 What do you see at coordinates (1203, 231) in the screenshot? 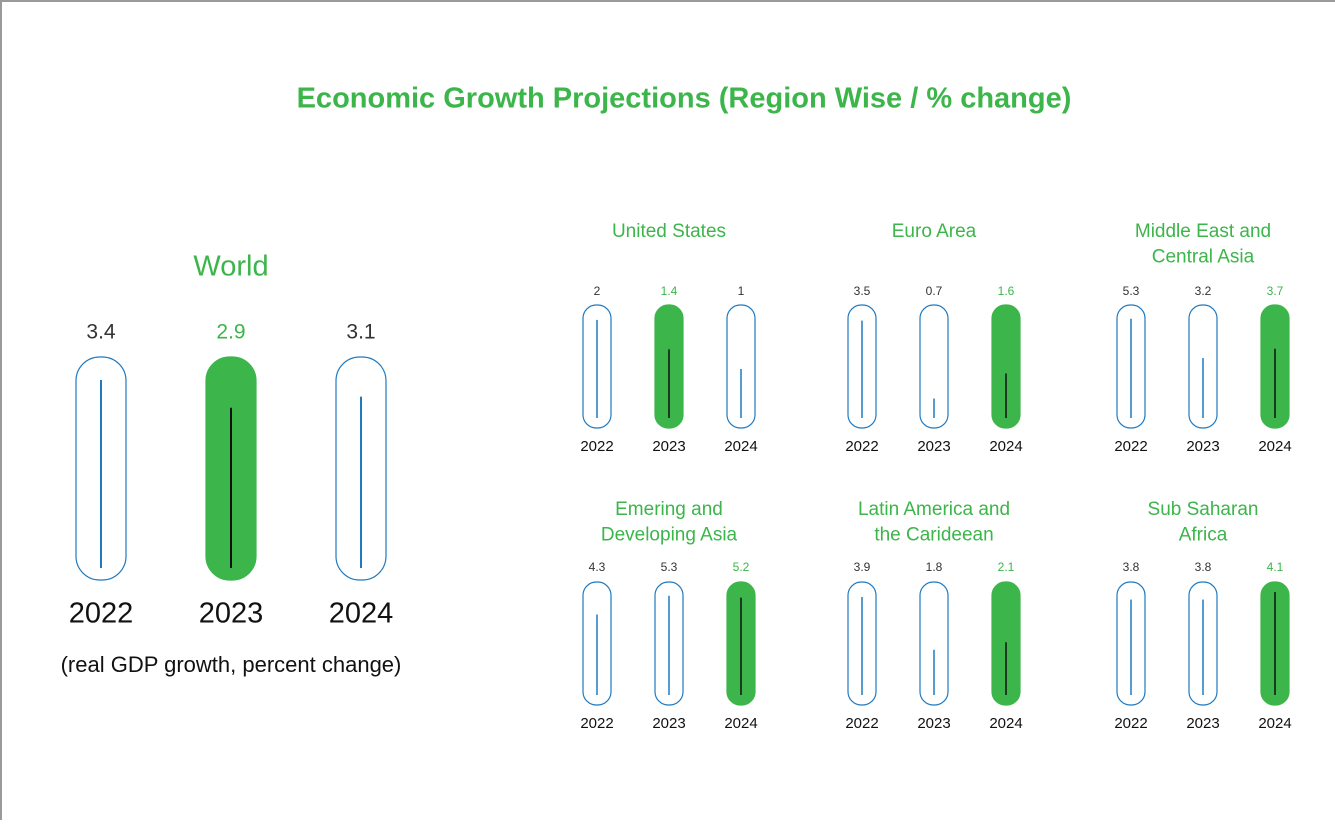
I see `chart-title: Middle East and` at bounding box center [1203, 231].